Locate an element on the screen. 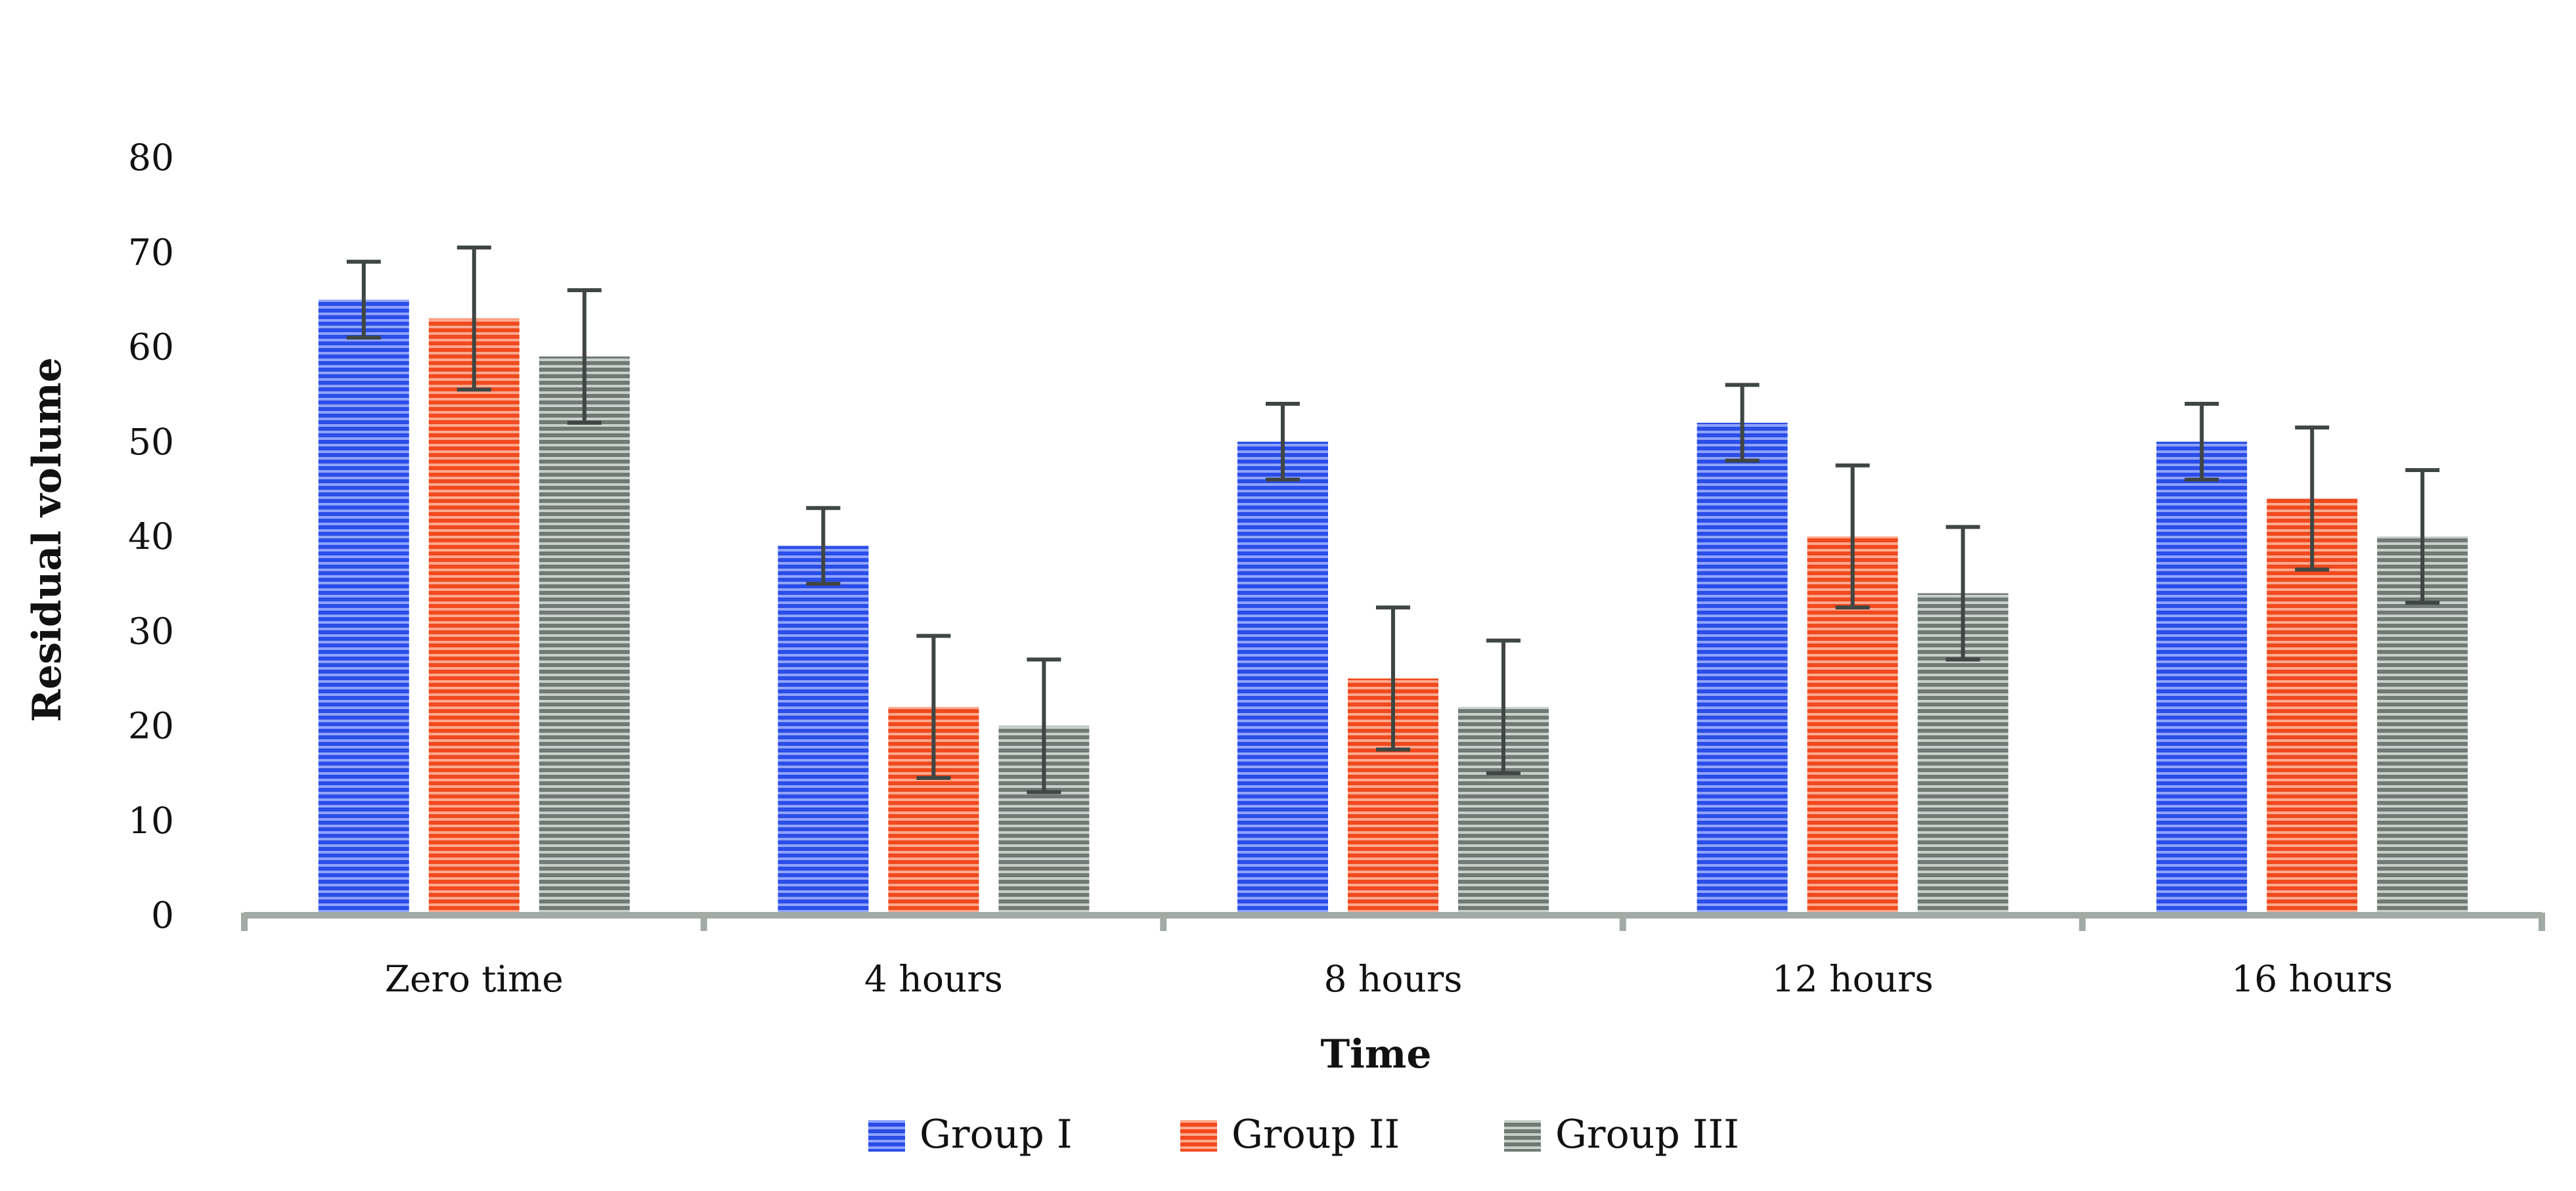 This screenshot has width=2576, height=1191. y-tick-label: 70 is located at coordinates (151, 252).